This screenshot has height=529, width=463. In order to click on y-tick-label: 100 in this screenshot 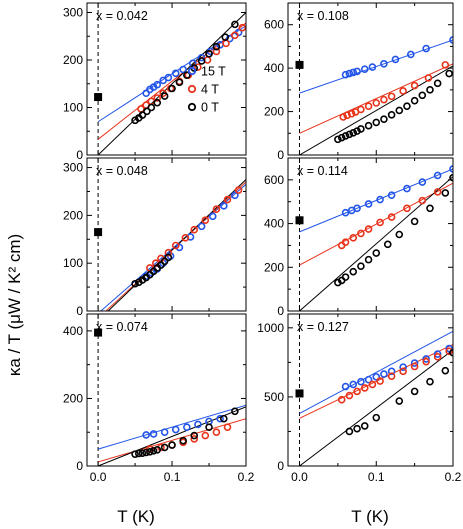, I will do `click(73, 263)`.